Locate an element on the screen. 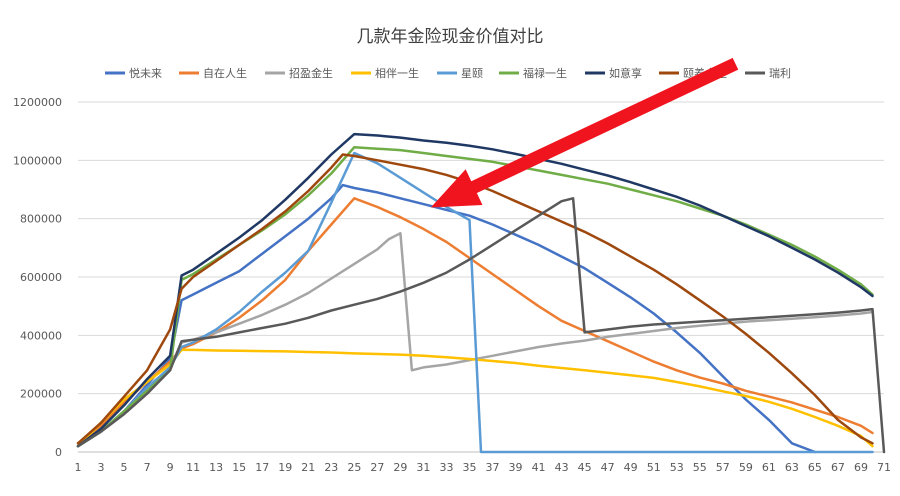  legend-item: 福禄一生 is located at coordinates (533, 73).